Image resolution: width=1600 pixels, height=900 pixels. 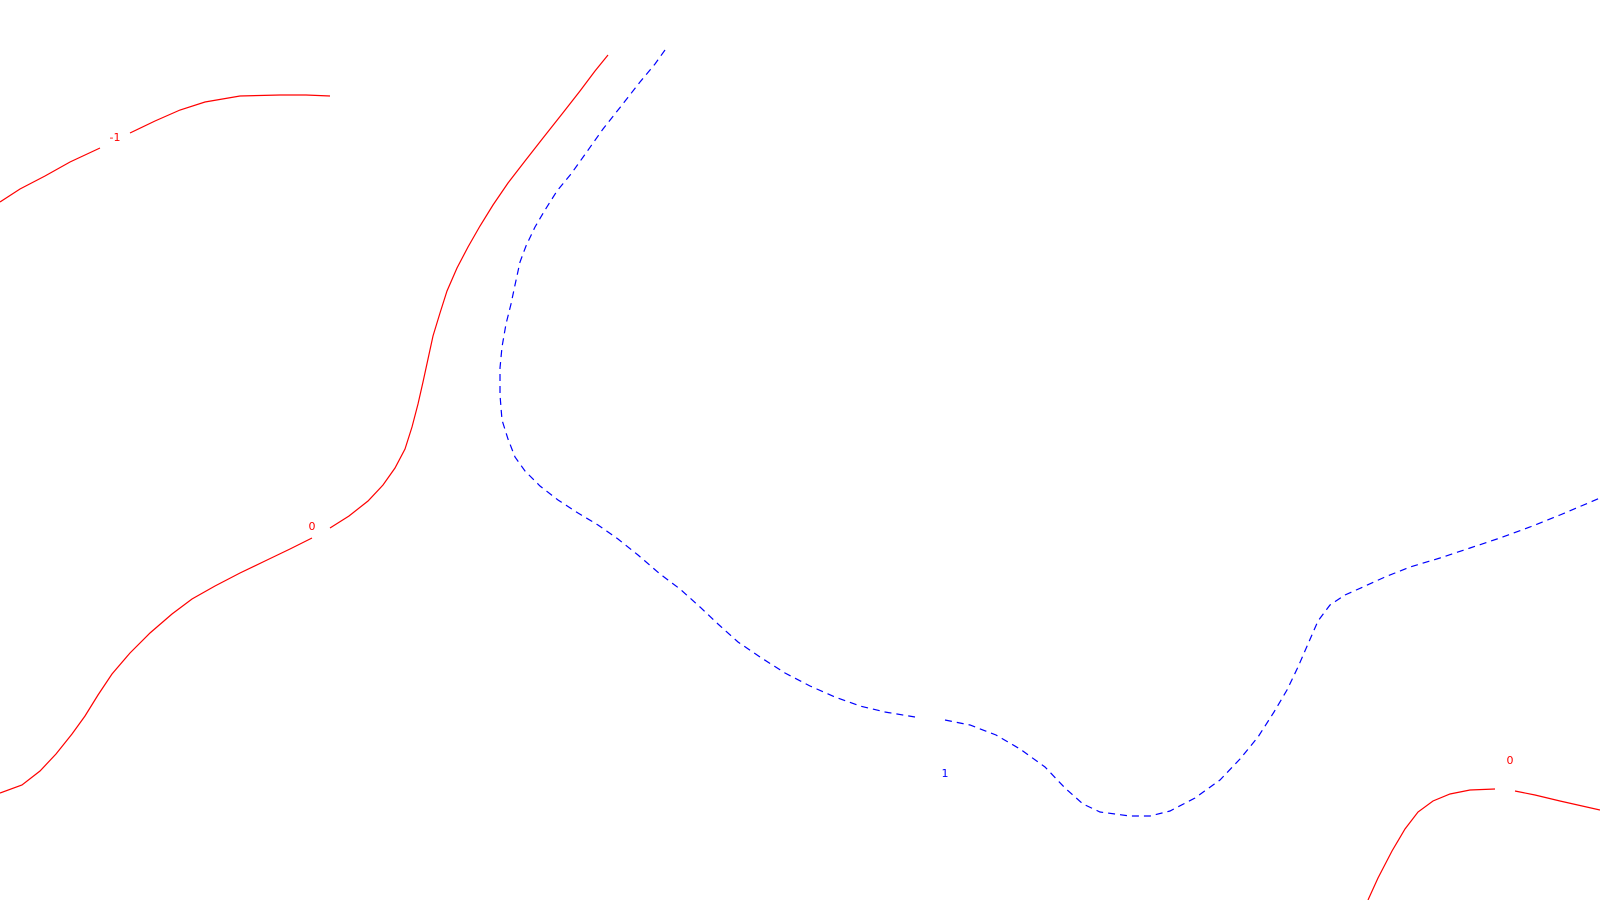 What do you see at coordinates (312, 526) in the screenshot?
I see `contour-label-1: 0` at bounding box center [312, 526].